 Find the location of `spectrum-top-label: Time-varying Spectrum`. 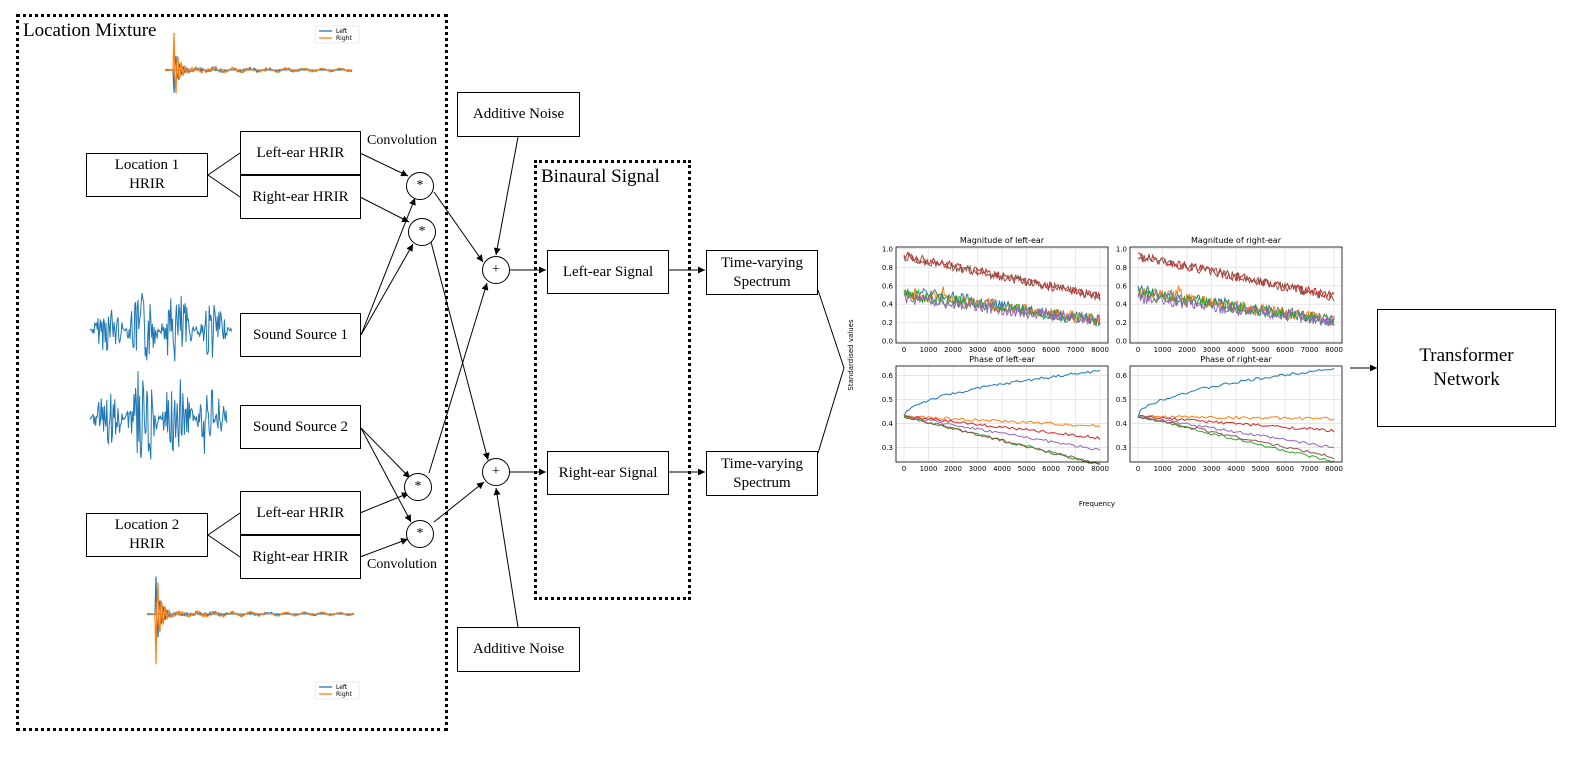

spectrum-top-label: Time-varying Spectrum is located at coordinates (762, 272).